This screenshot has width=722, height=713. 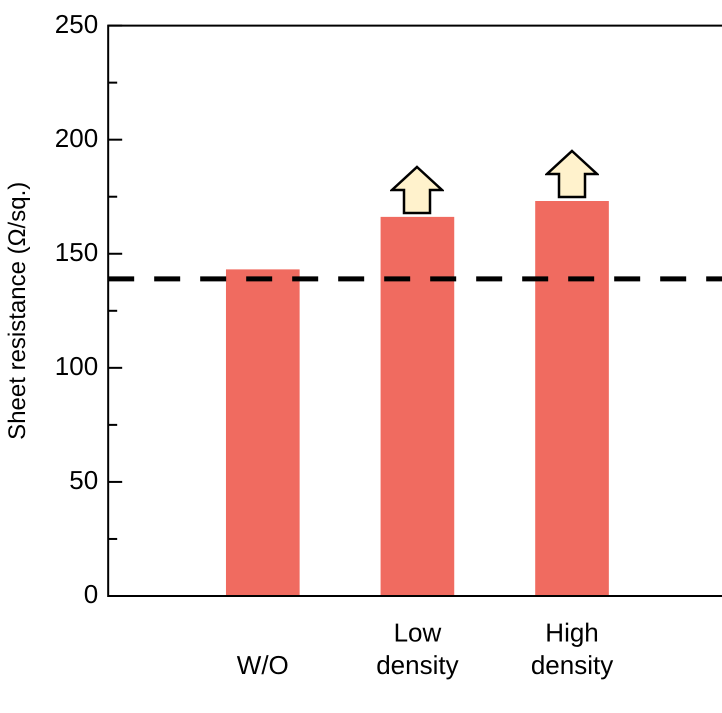 What do you see at coordinates (83, 480) in the screenshot?
I see `y-tick-label: 50` at bounding box center [83, 480].